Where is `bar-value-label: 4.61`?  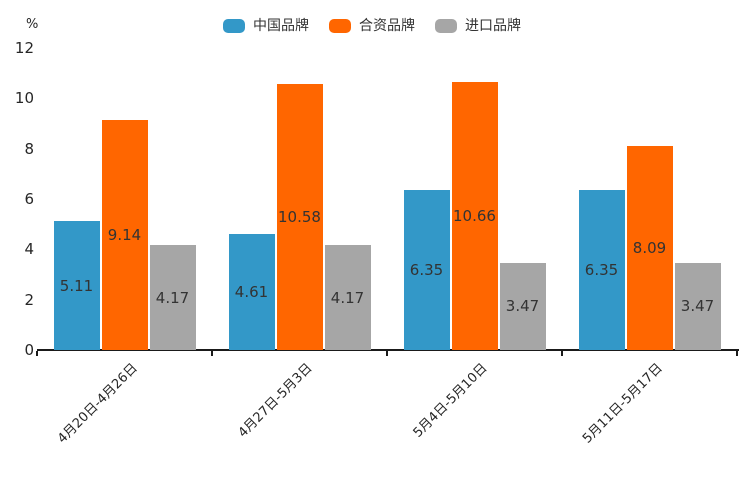
bar-value-label: 4.61 is located at coordinates (251, 291).